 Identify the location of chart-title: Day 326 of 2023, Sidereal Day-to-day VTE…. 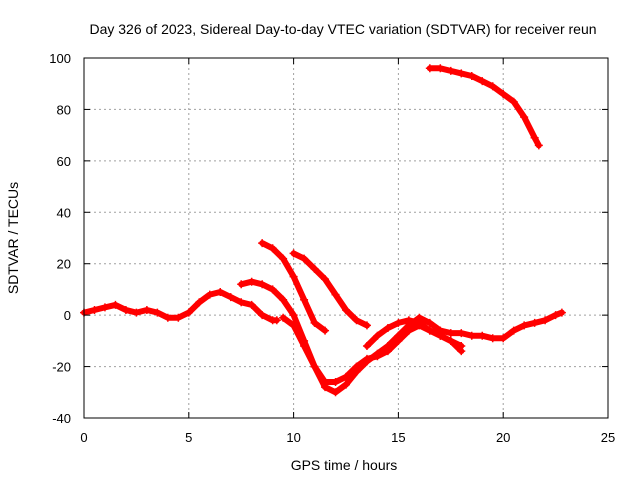
(342, 29).